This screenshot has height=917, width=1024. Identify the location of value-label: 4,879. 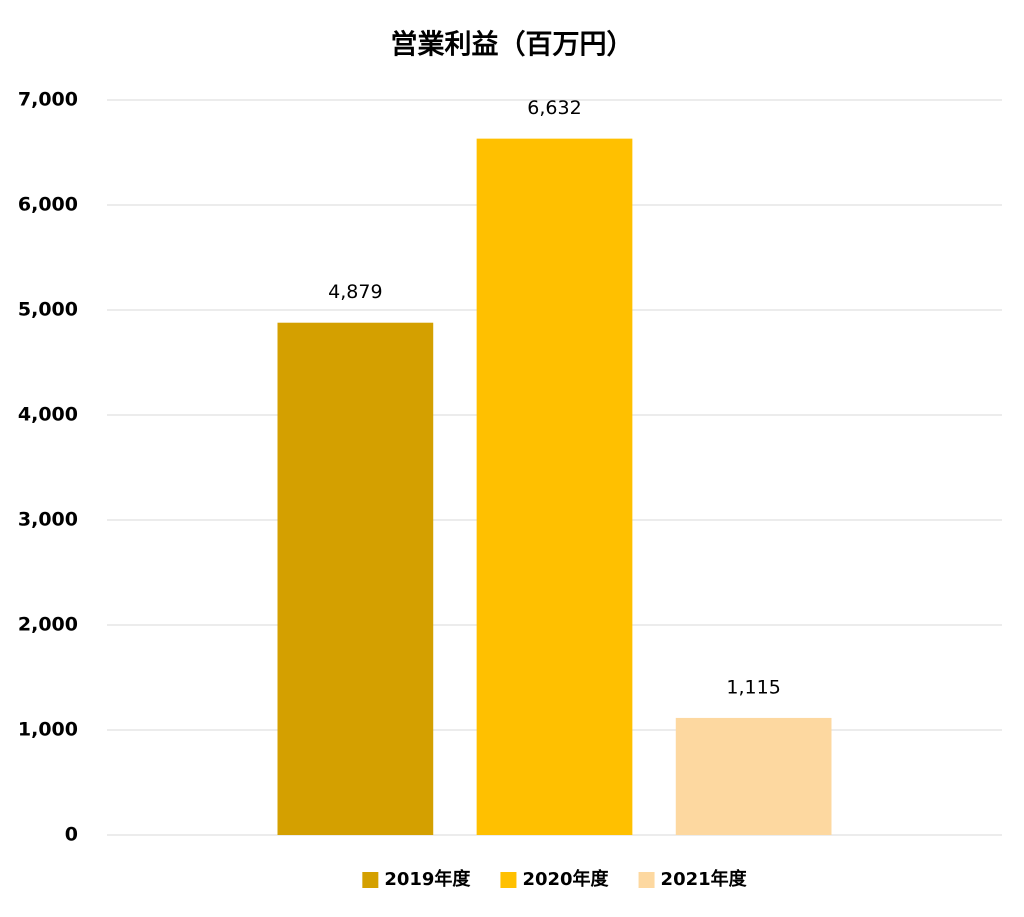
(355, 292).